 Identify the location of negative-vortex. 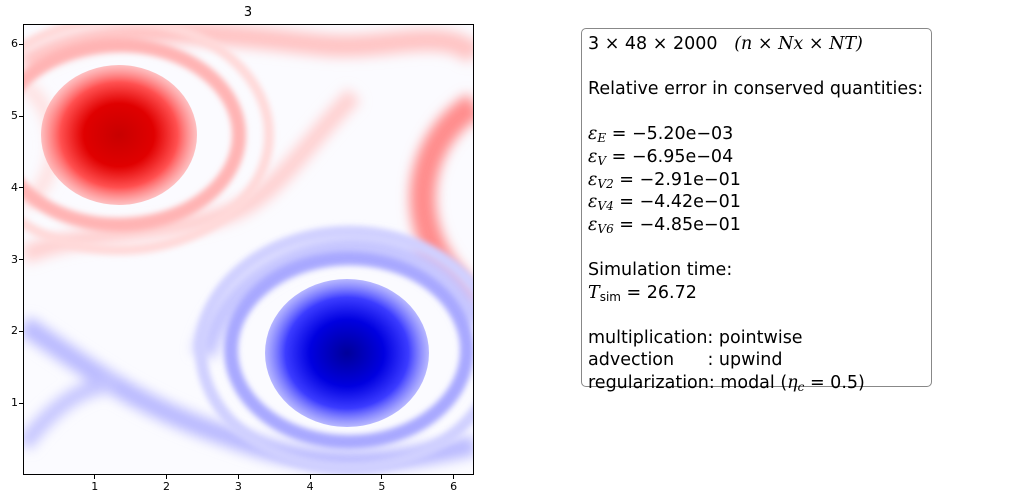
(347, 353).